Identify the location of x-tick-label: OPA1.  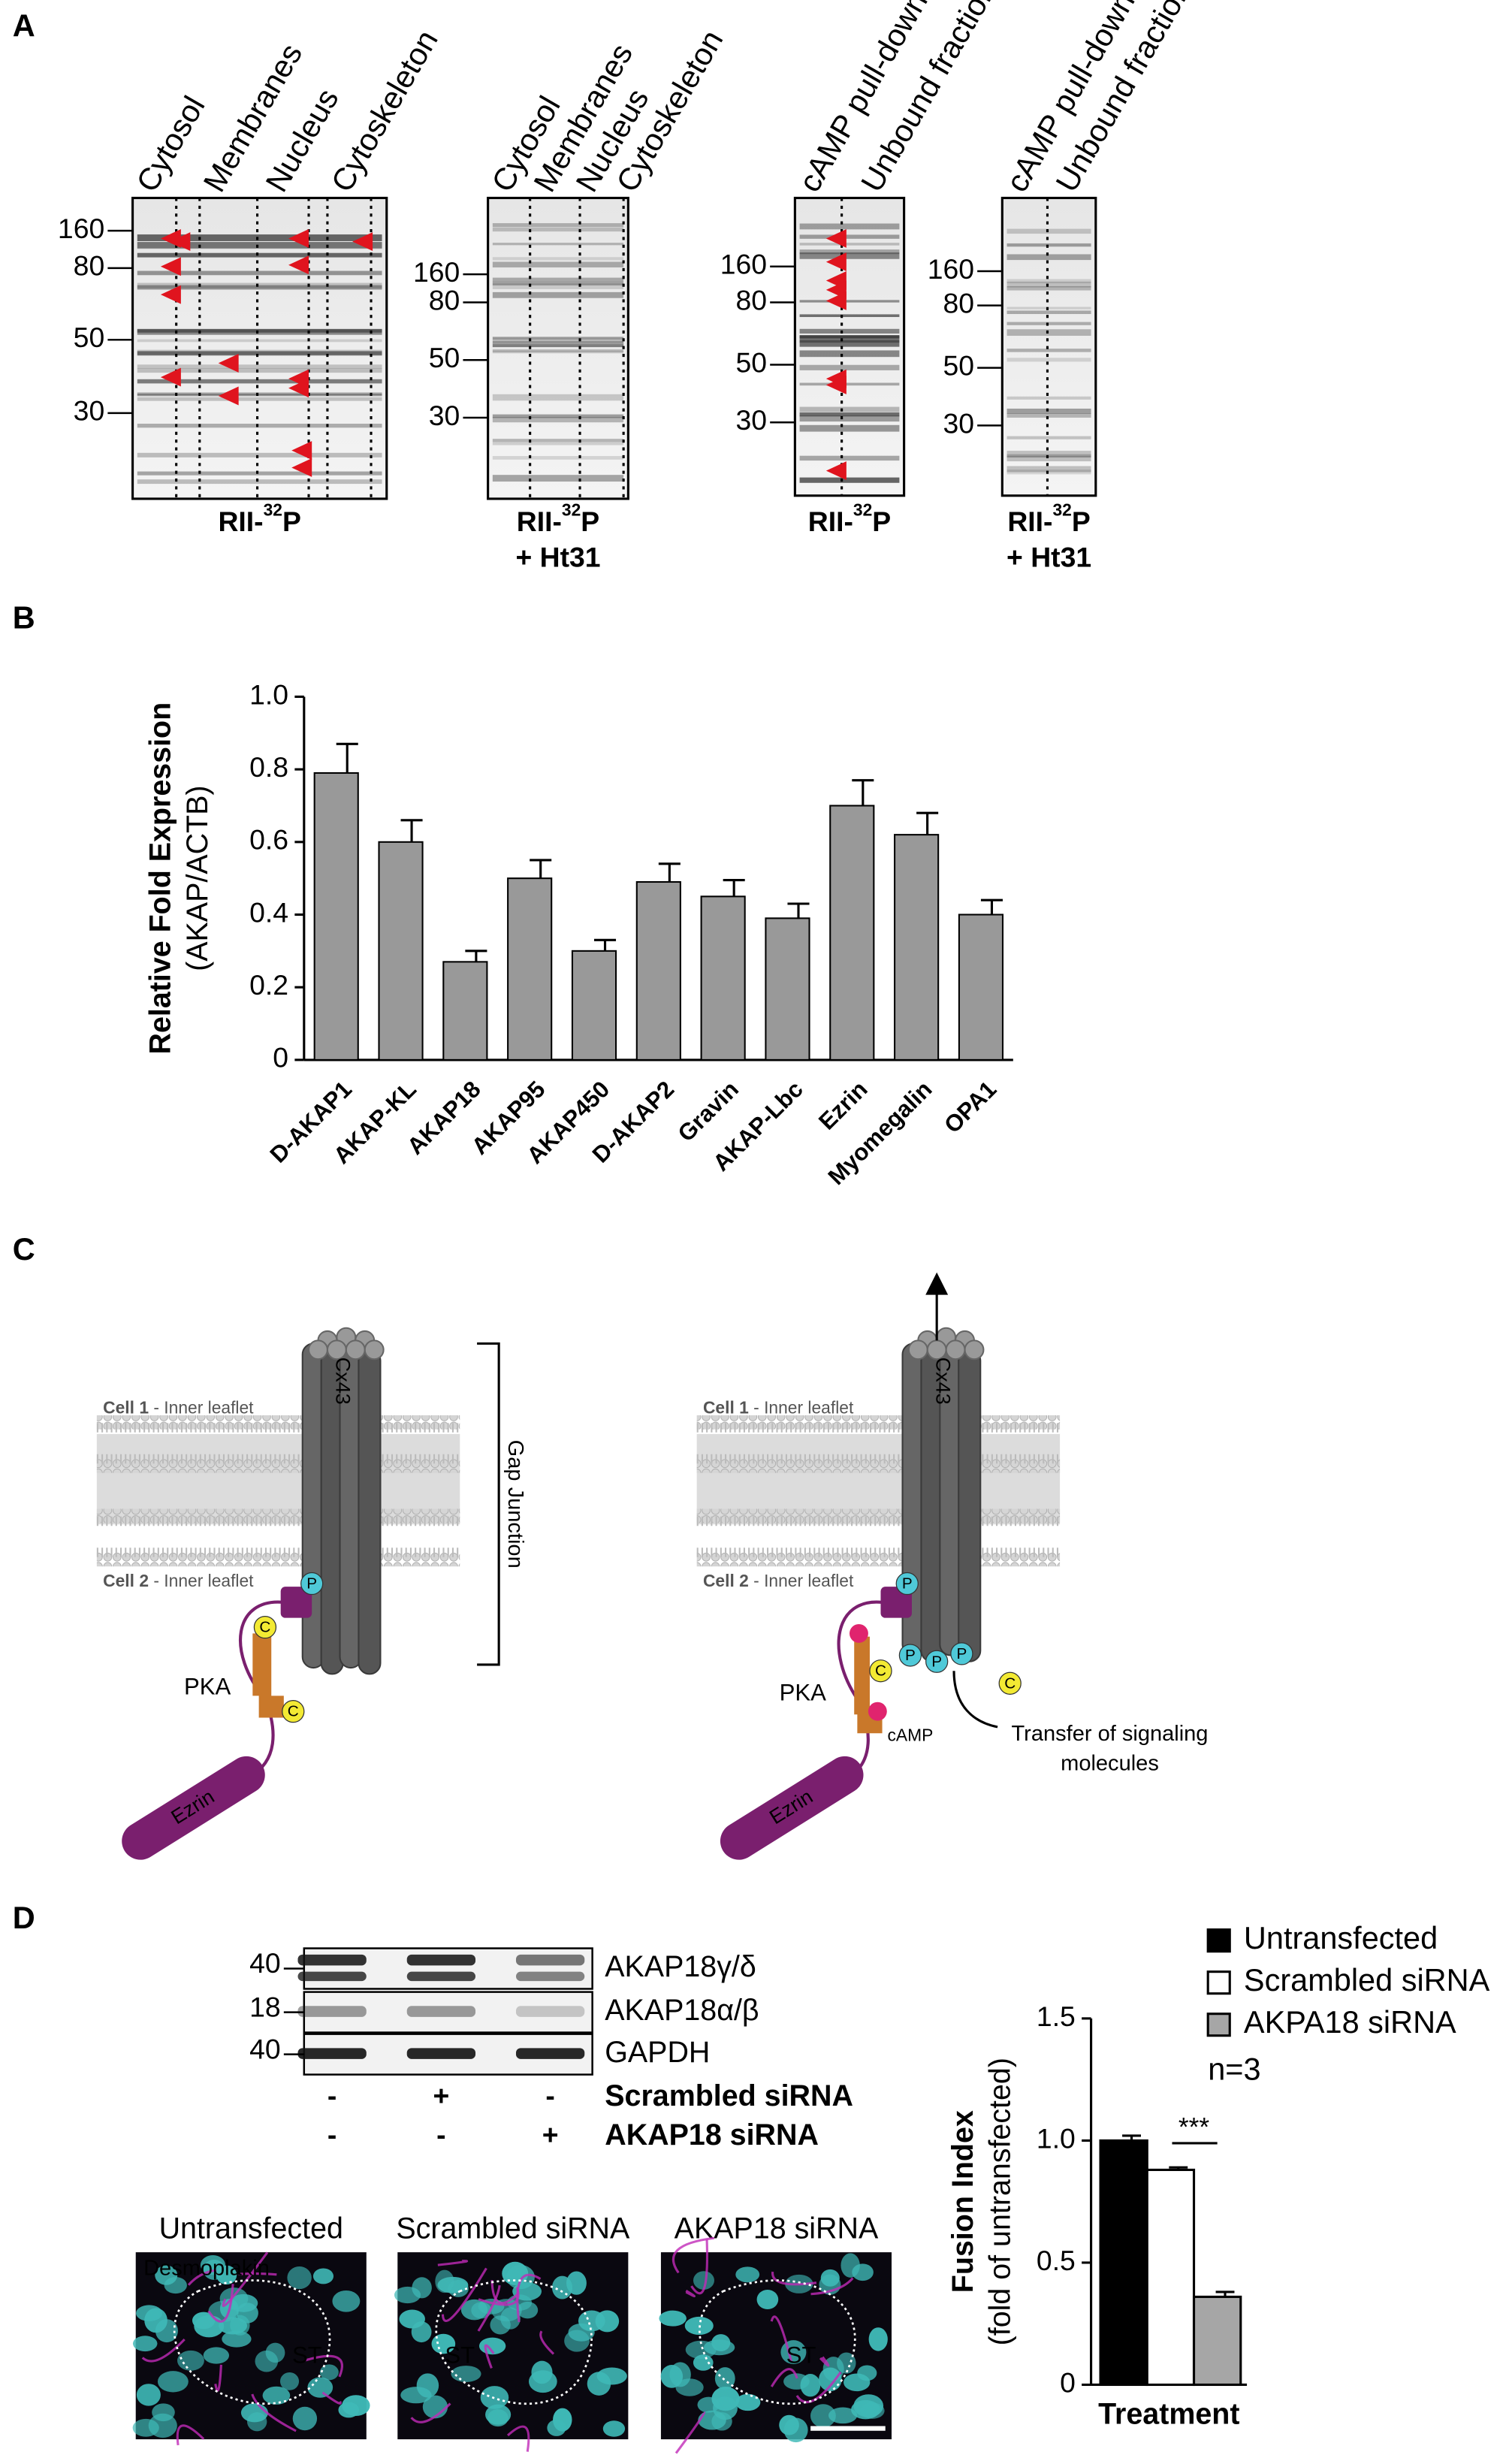
(970, 1107).